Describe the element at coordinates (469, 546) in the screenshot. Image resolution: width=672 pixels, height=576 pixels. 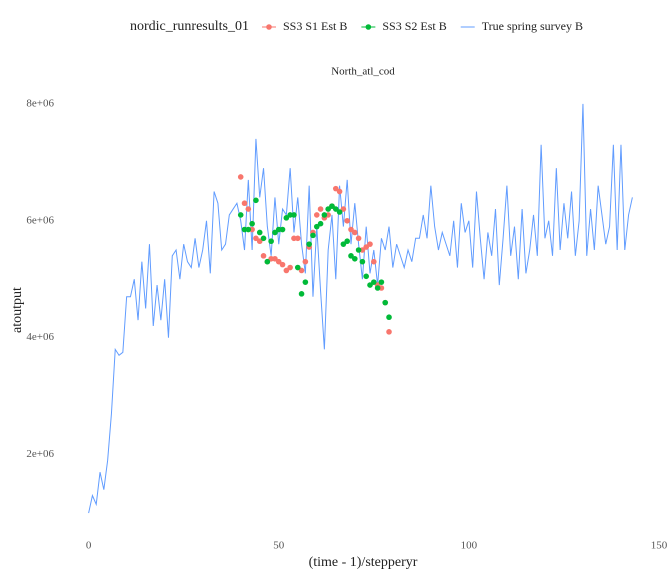
I see `x-tick-label: 100` at that location.